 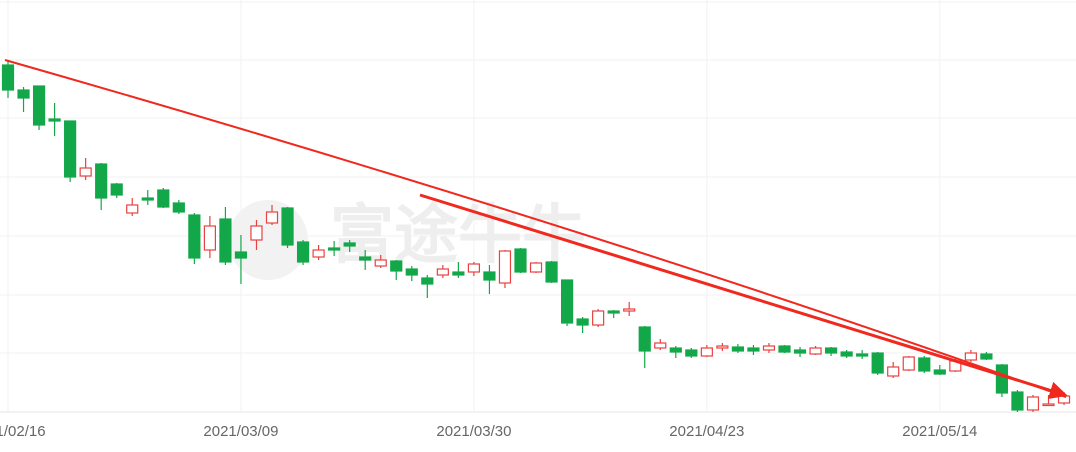 What do you see at coordinates (23, 431) in the screenshot?
I see `x-tick-label: 2021/02/16` at bounding box center [23, 431].